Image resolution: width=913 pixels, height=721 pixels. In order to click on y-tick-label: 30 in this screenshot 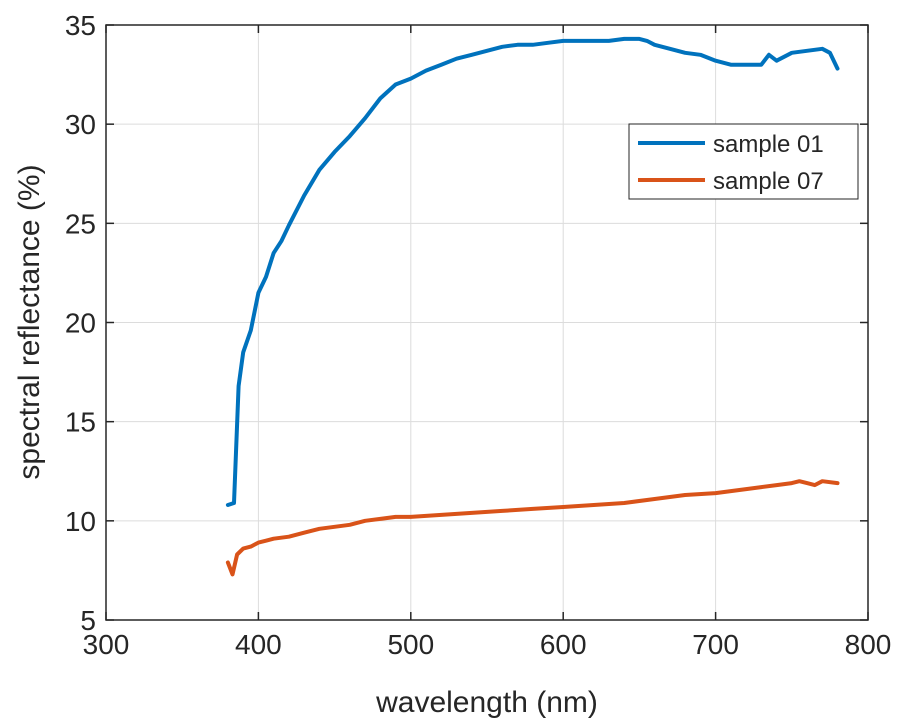, I will do `click(80, 124)`.